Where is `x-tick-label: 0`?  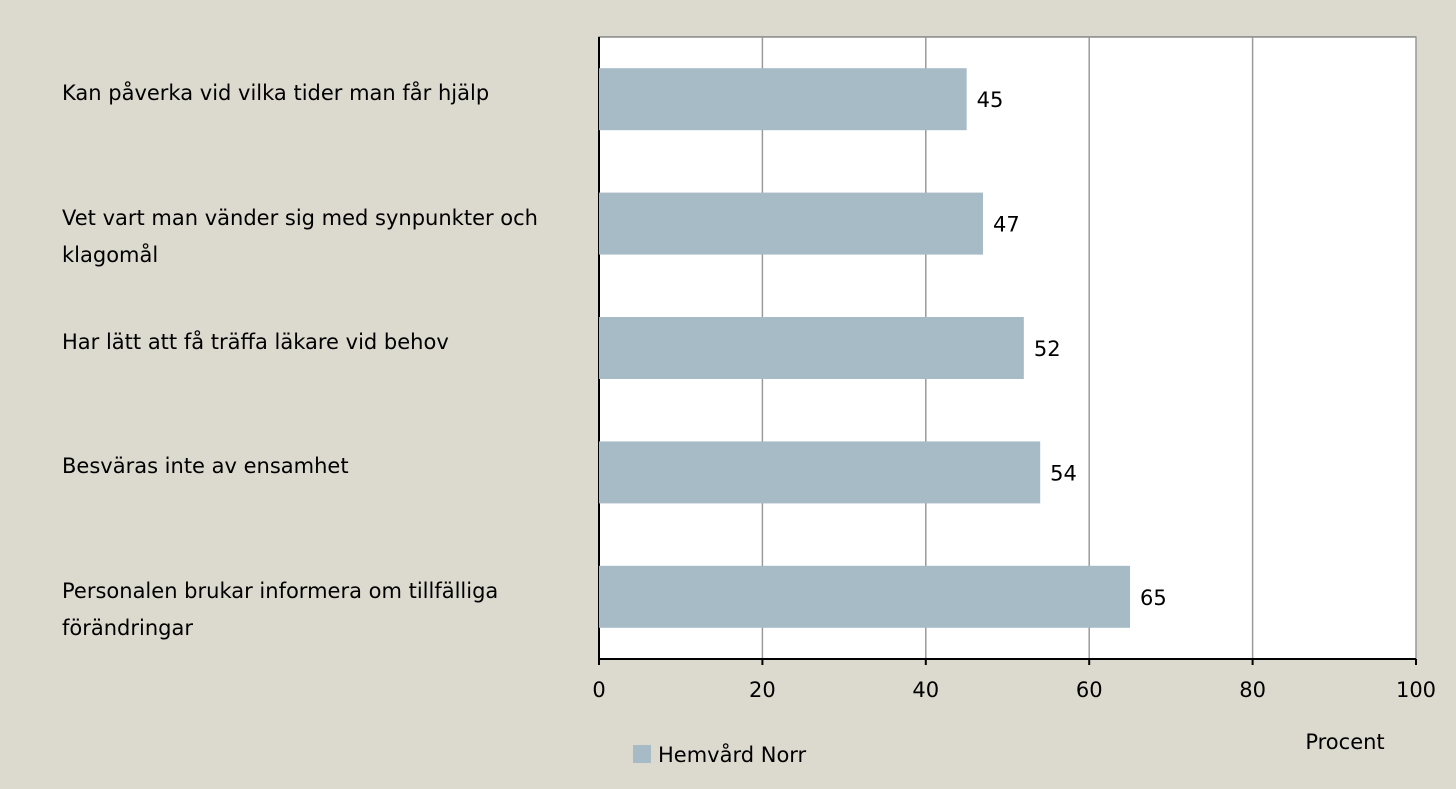 x-tick-label: 0 is located at coordinates (598, 690).